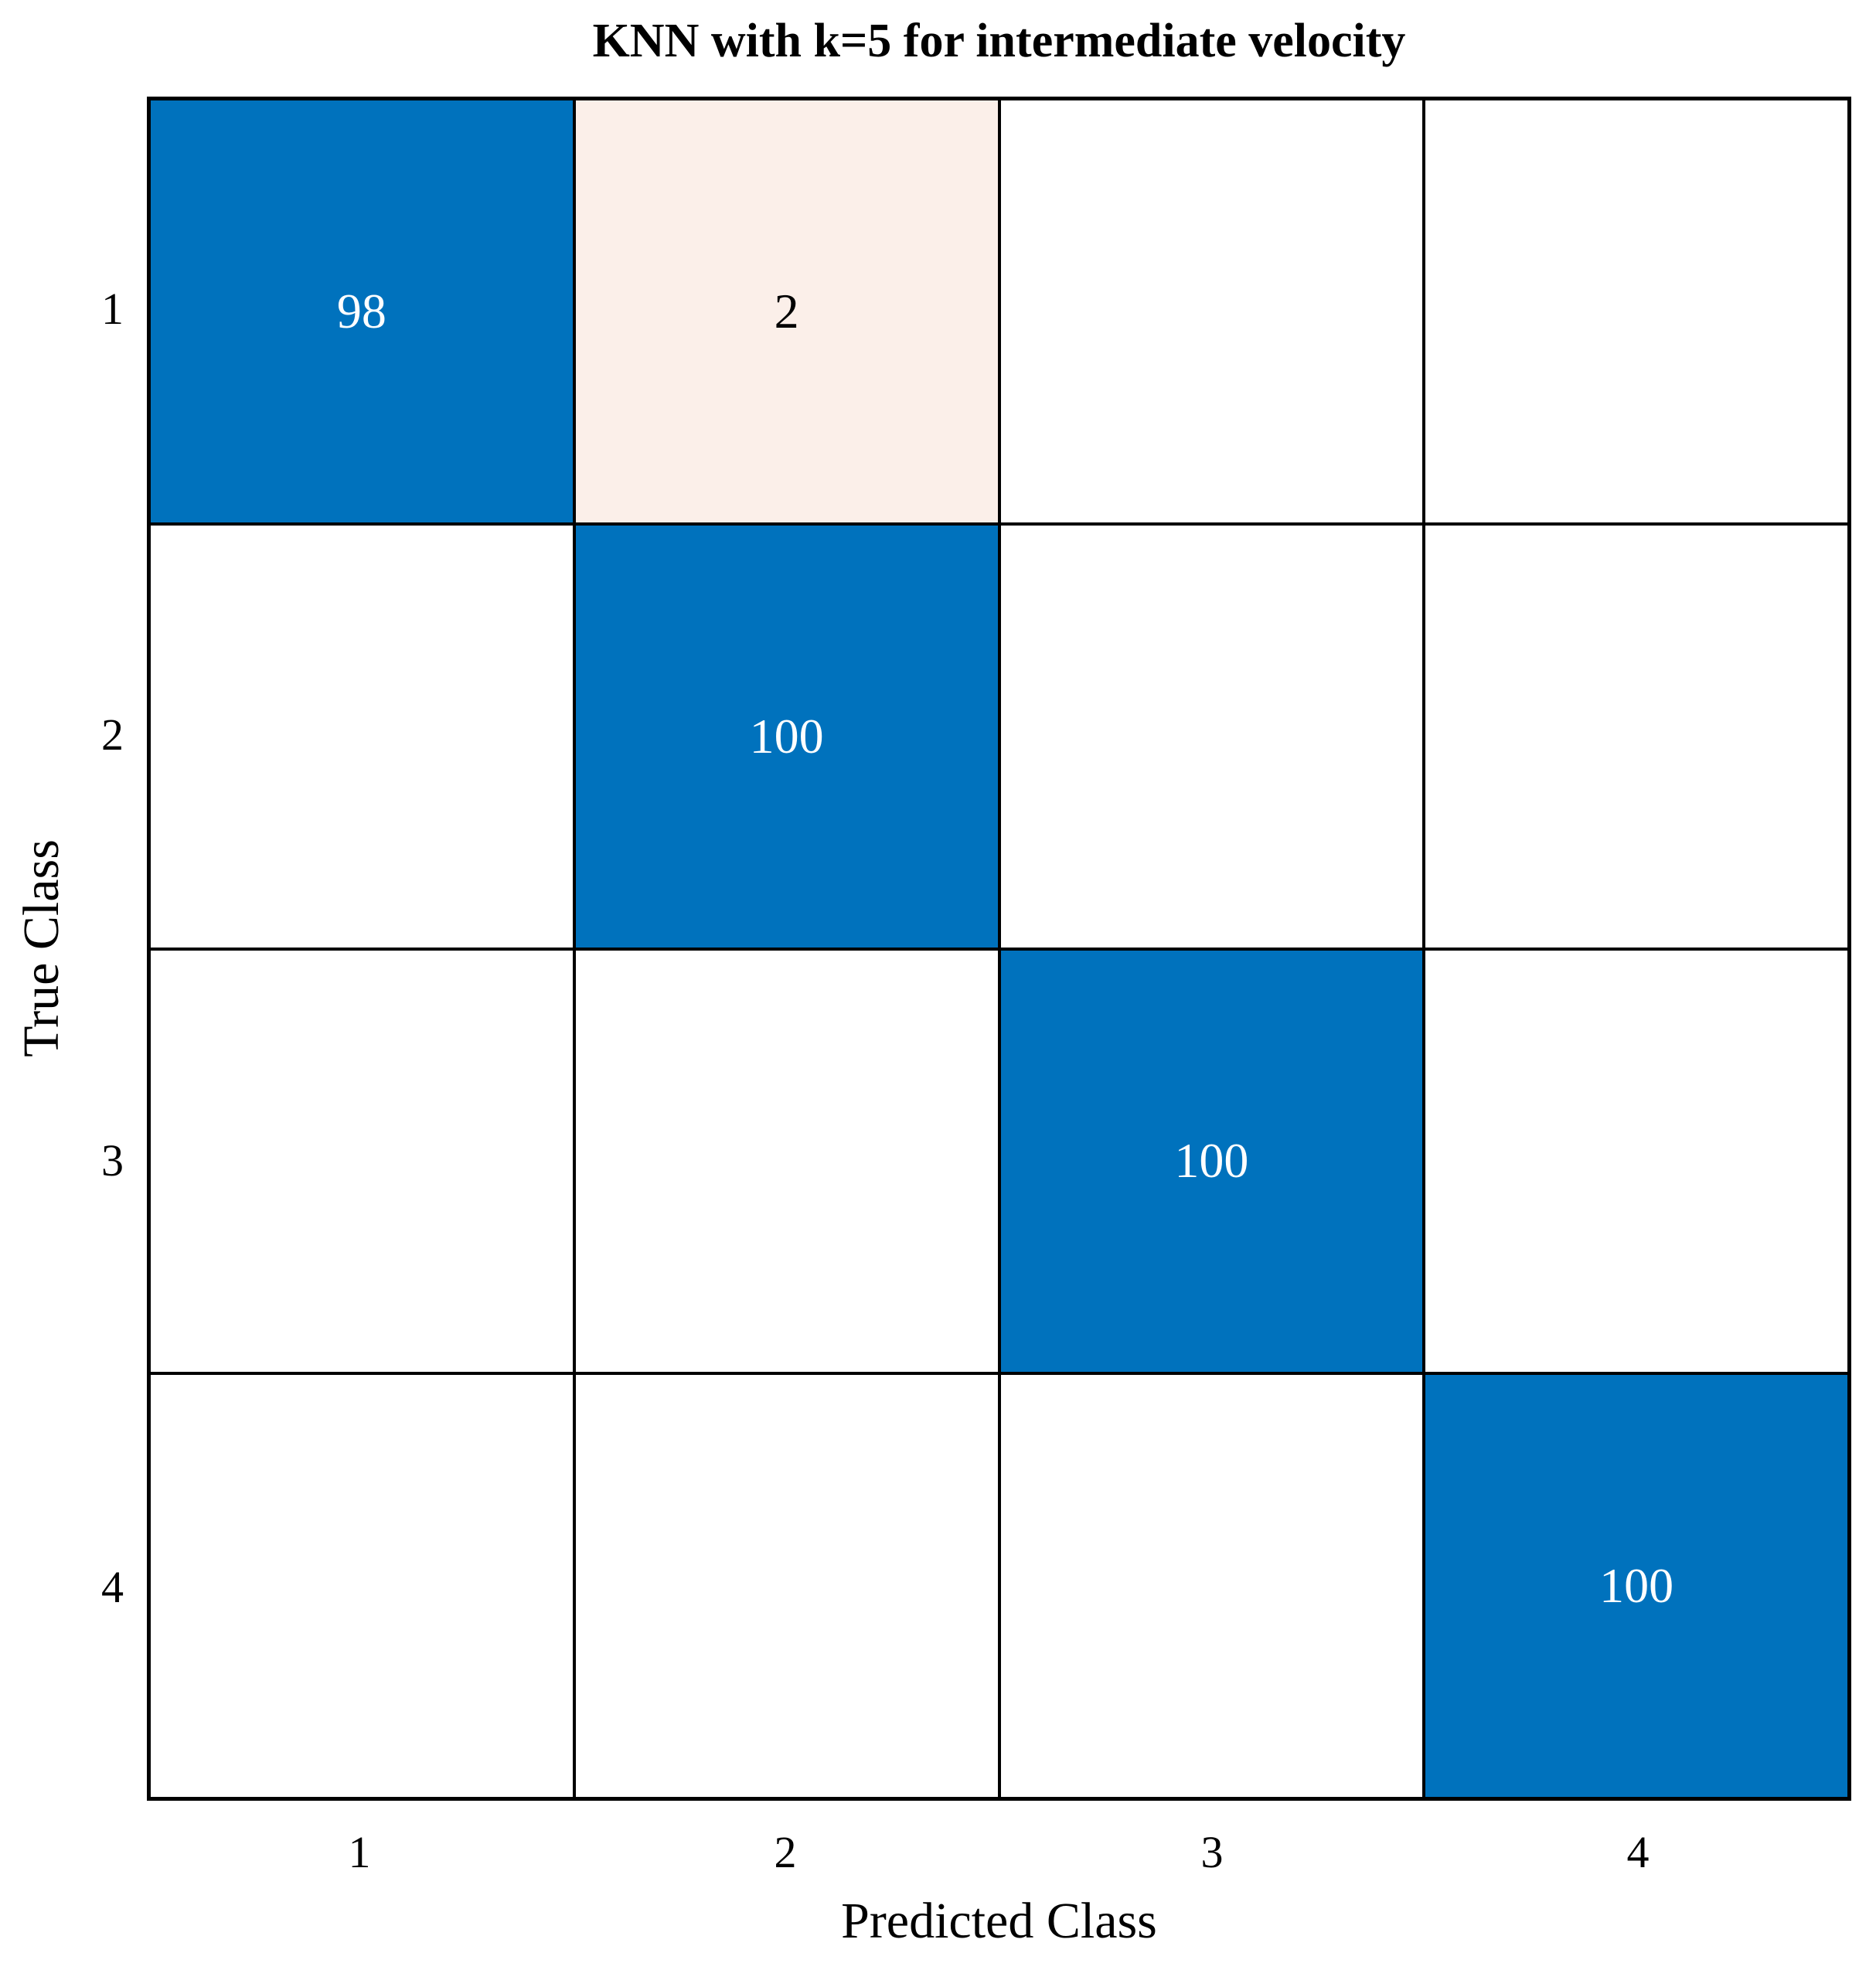 Image resolution: width=1876 pixels, height=1970 pixels. What do you see at coordinates (112, 309) in the screenshot?
I see `y-tick-1: 1` at bounding box center [112, 309].